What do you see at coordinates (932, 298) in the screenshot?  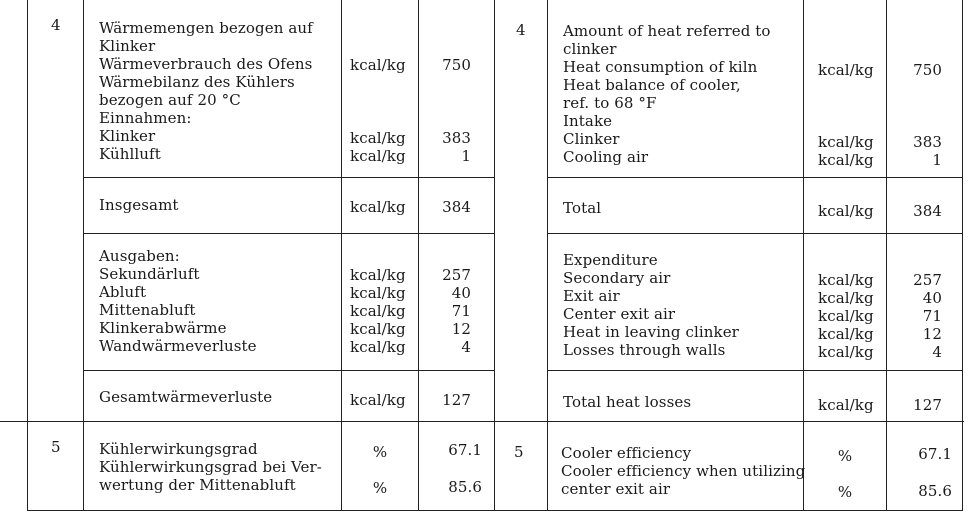 I see `expenditure-en-item-value: 40` at bounding box center [932, 298].